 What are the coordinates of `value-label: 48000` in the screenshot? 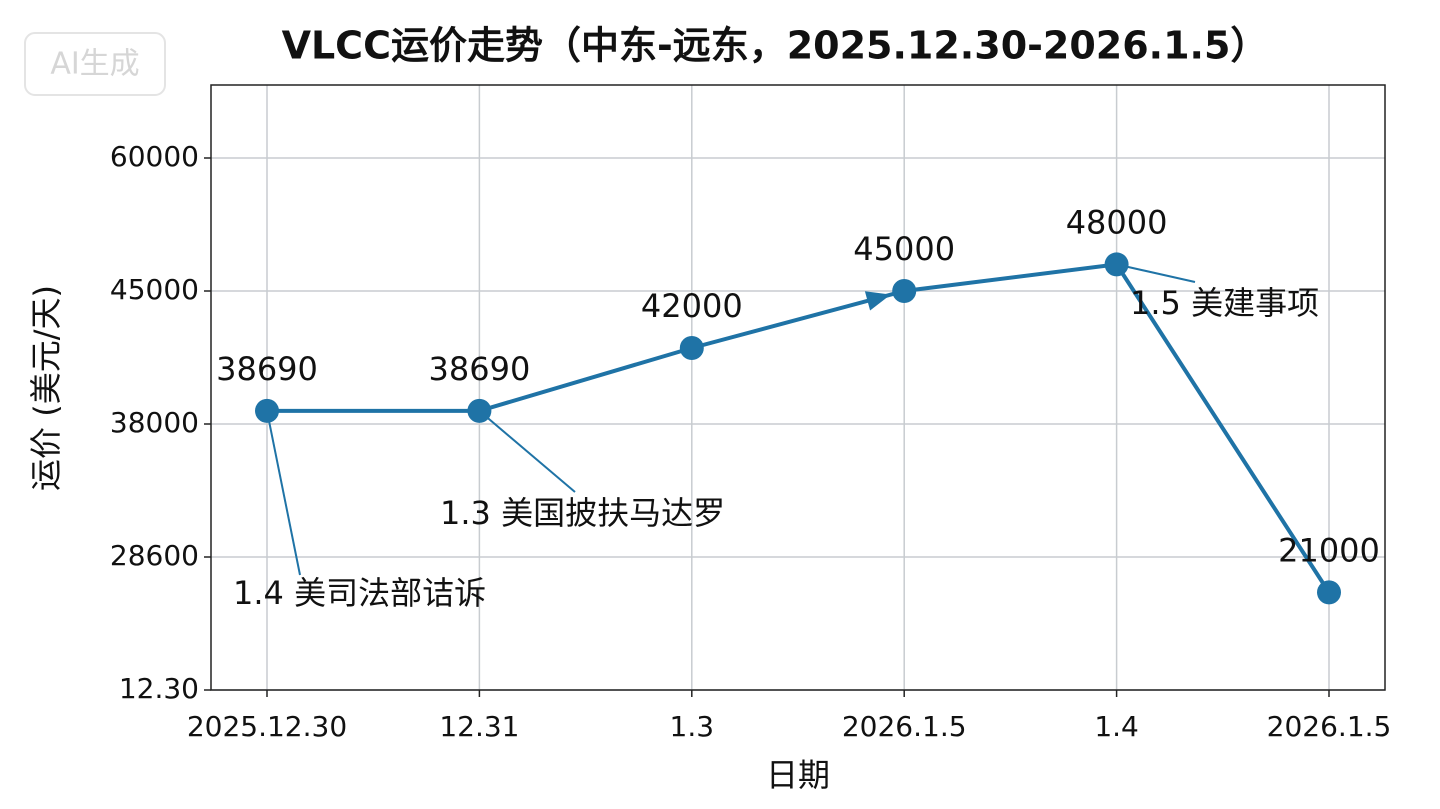 It's located at (1117, 222).